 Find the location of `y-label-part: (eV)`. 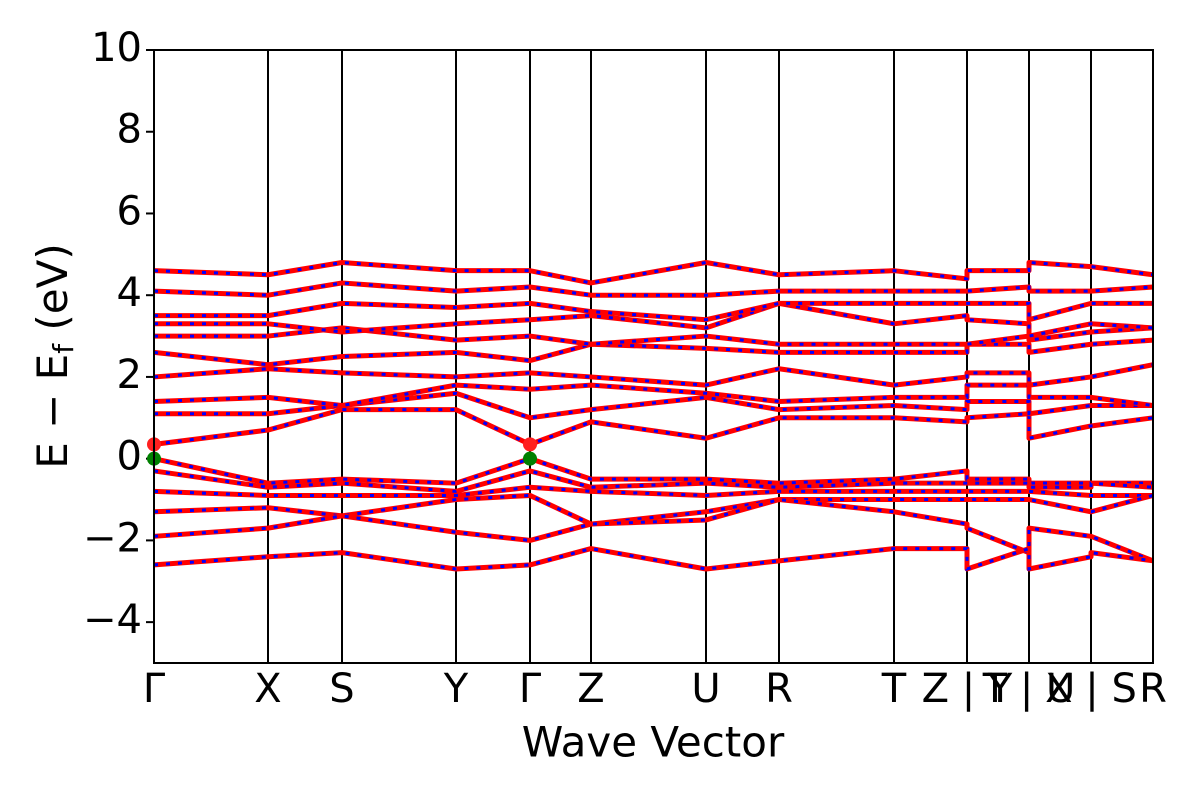

y-label-part: (eV) is located at coordinates (52, 293).